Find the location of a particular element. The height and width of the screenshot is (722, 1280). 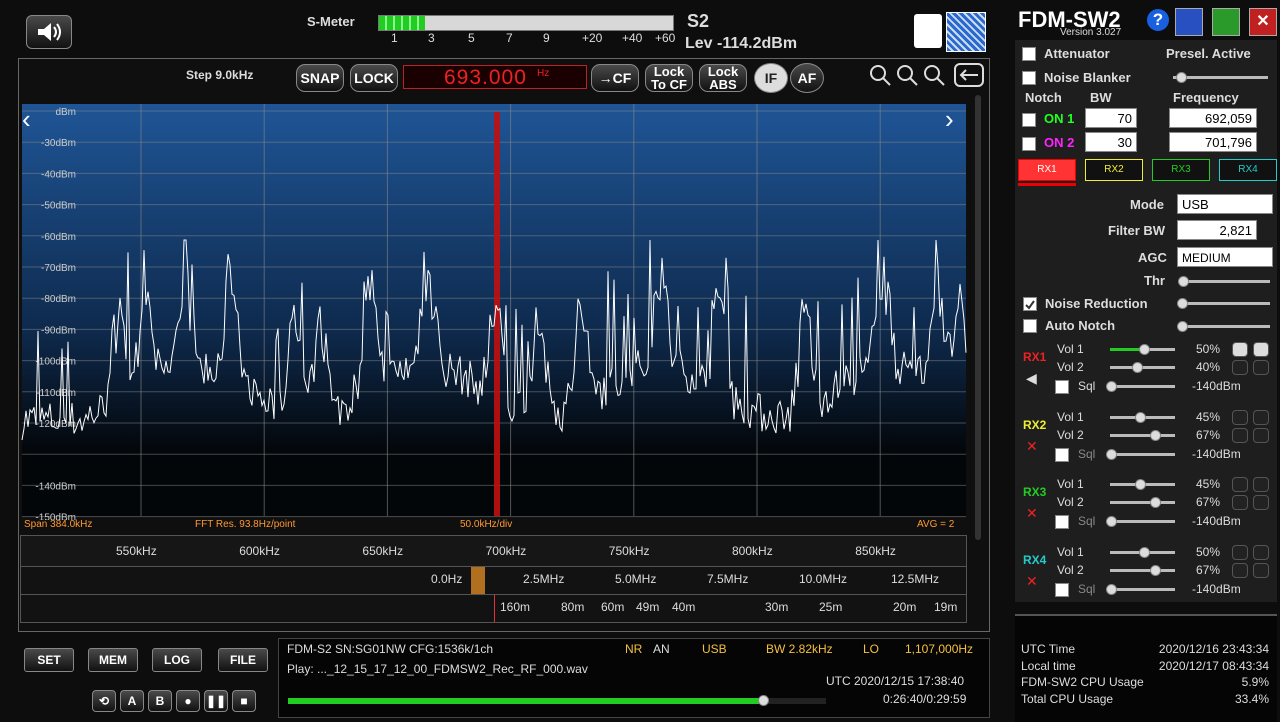

stop-button: ■ is located at coordinates (244, 701).